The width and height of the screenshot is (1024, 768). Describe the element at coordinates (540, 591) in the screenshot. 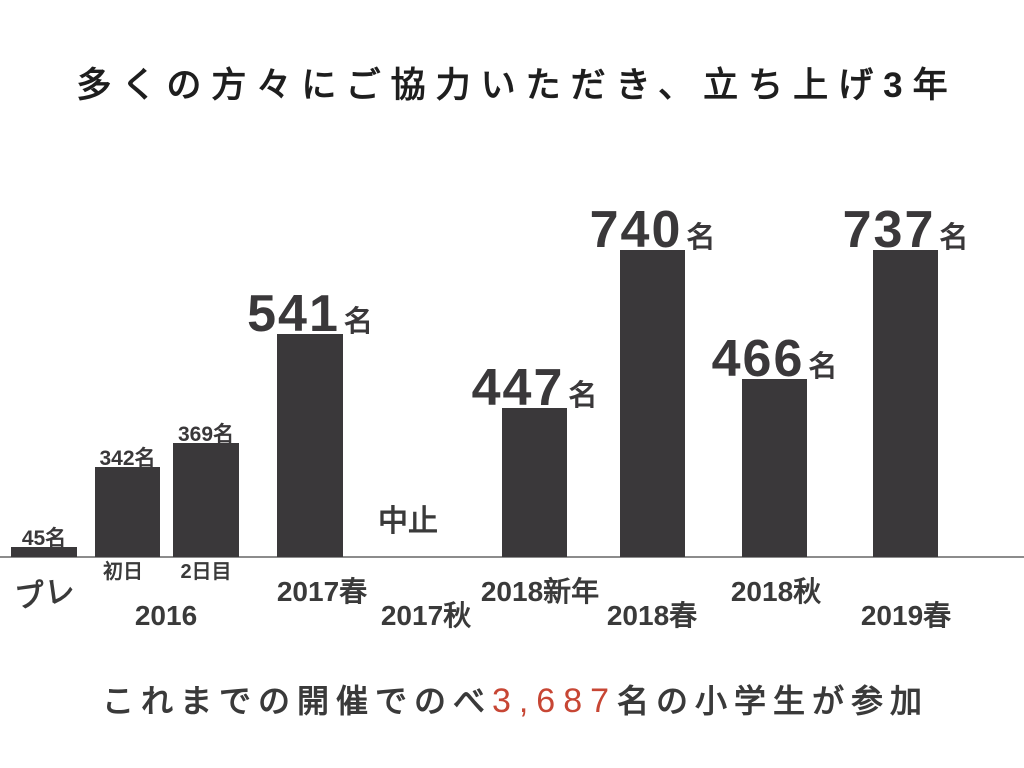

I see `x-axis-label: 2018新年` at that location.